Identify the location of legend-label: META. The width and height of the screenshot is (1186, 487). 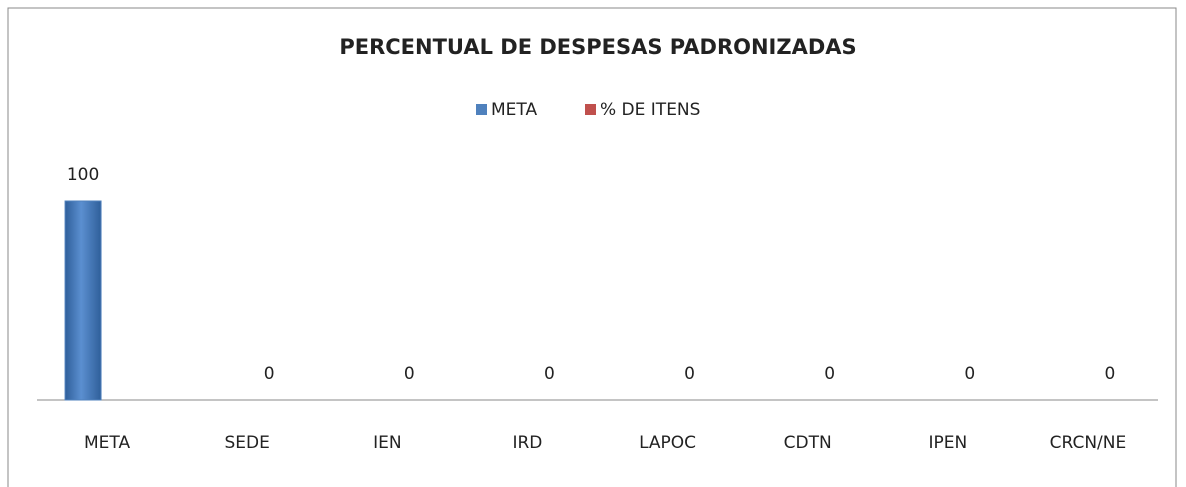
(514, 110).